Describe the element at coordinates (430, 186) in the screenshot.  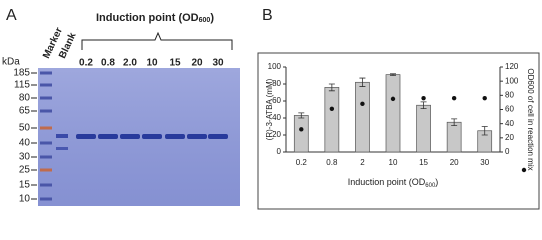
I see `x-title-sub: 600` at that location.